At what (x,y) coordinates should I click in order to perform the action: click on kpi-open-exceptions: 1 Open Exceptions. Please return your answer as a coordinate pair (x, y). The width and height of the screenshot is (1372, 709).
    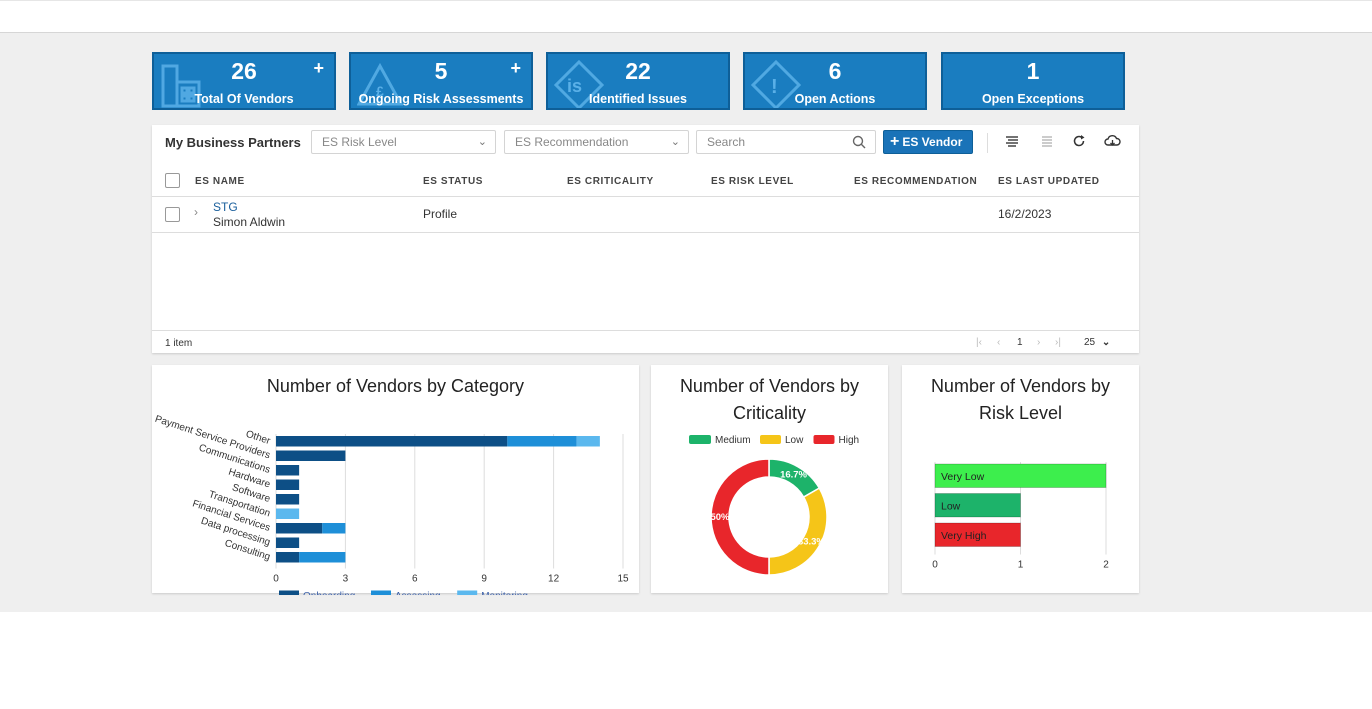
    Looking at the image, I should click on (1033, 81).